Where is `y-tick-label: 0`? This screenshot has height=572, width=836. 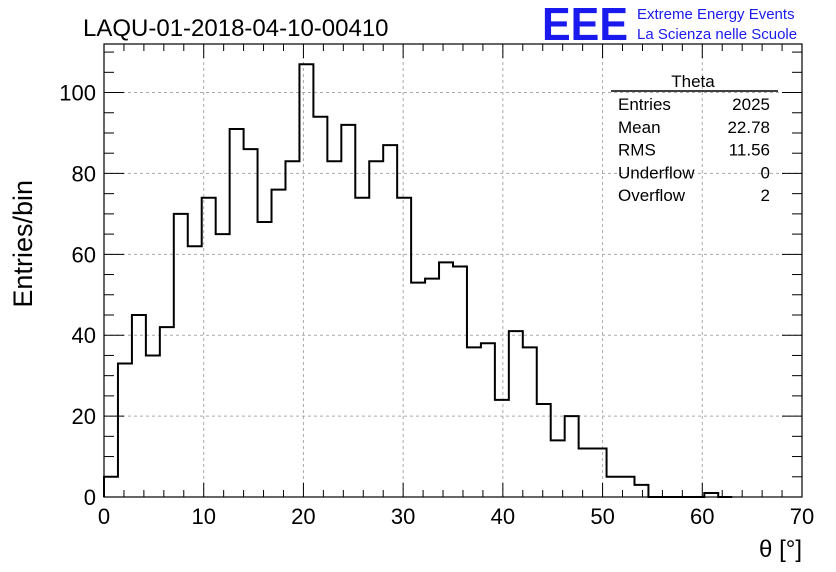 y-tick-label: 0 is located at coordinates (90, 497).